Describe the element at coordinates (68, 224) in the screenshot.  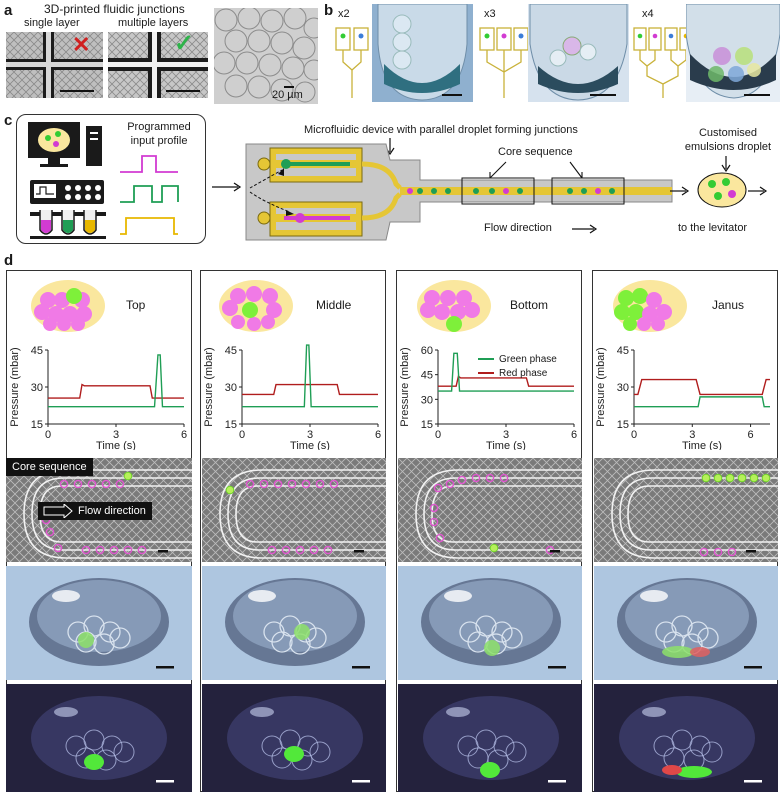
I see `test-tubes-icon` at that location.